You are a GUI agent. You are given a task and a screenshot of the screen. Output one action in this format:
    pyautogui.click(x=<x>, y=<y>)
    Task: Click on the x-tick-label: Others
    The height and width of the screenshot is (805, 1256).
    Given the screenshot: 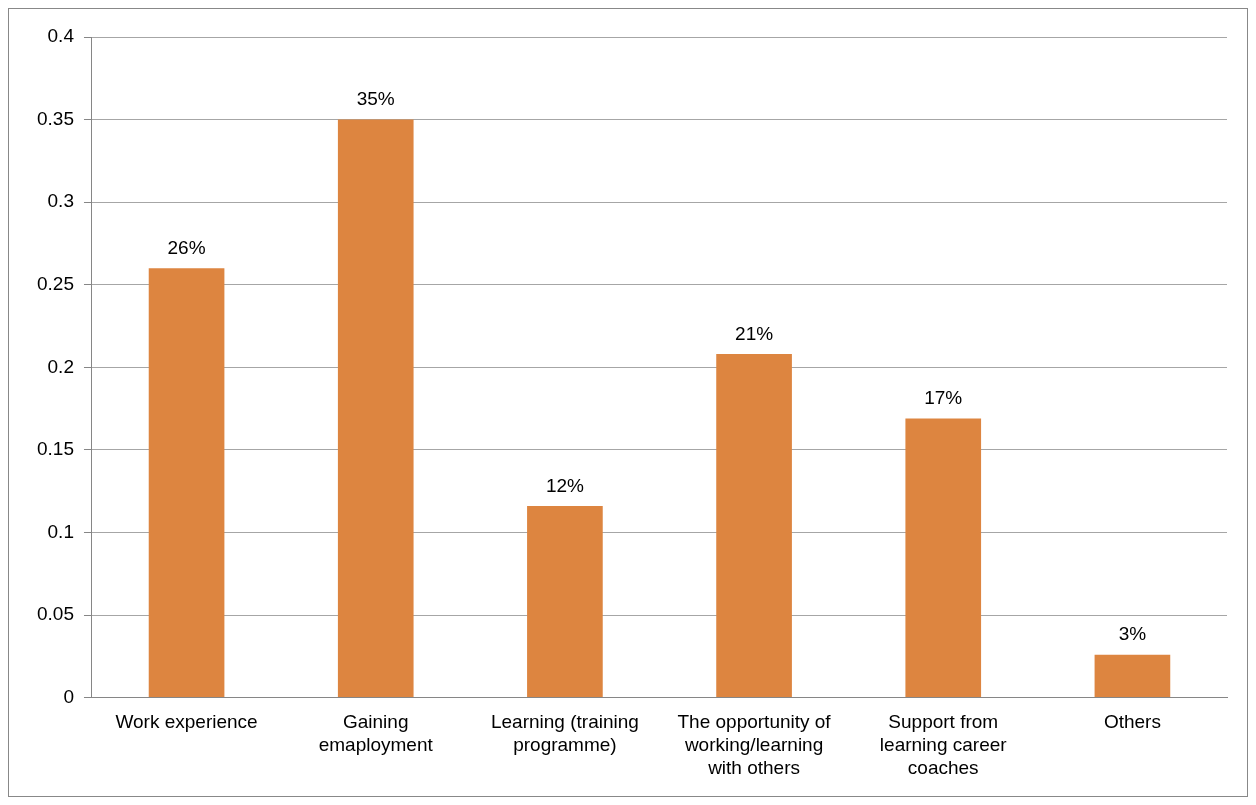 What is the action you would take?
    pyautogui.click(x=1132, y=722)
    